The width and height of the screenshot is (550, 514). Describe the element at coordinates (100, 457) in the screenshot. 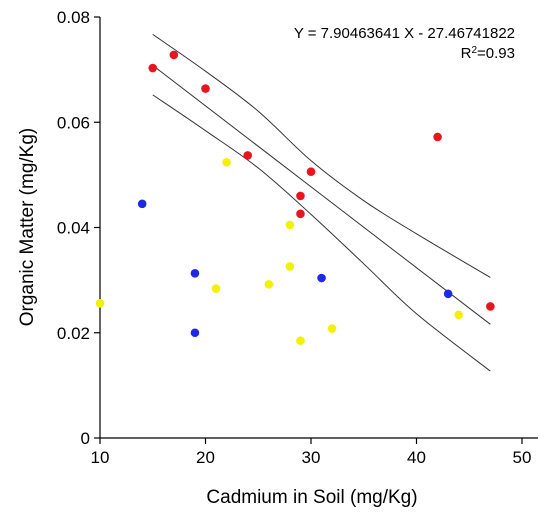

I see `x-tick-label: 10` at that location.